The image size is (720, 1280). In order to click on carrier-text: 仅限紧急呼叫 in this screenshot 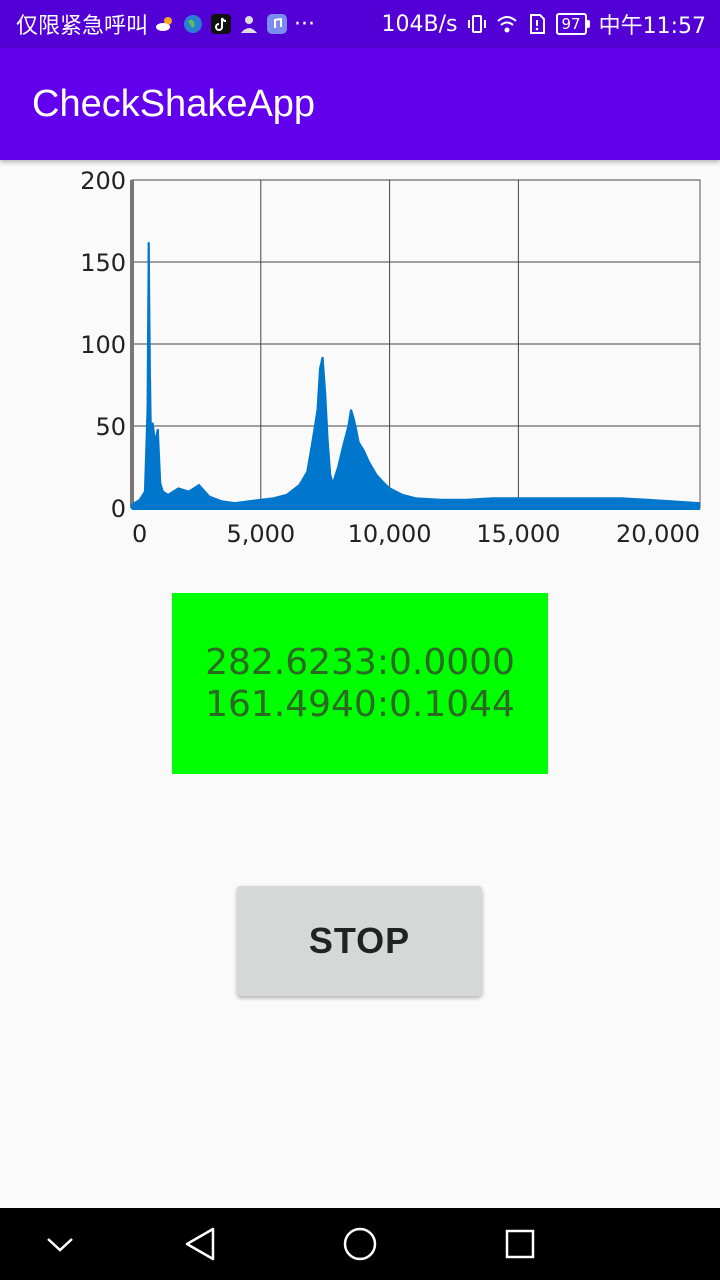, I will do `click(82, 26)`.